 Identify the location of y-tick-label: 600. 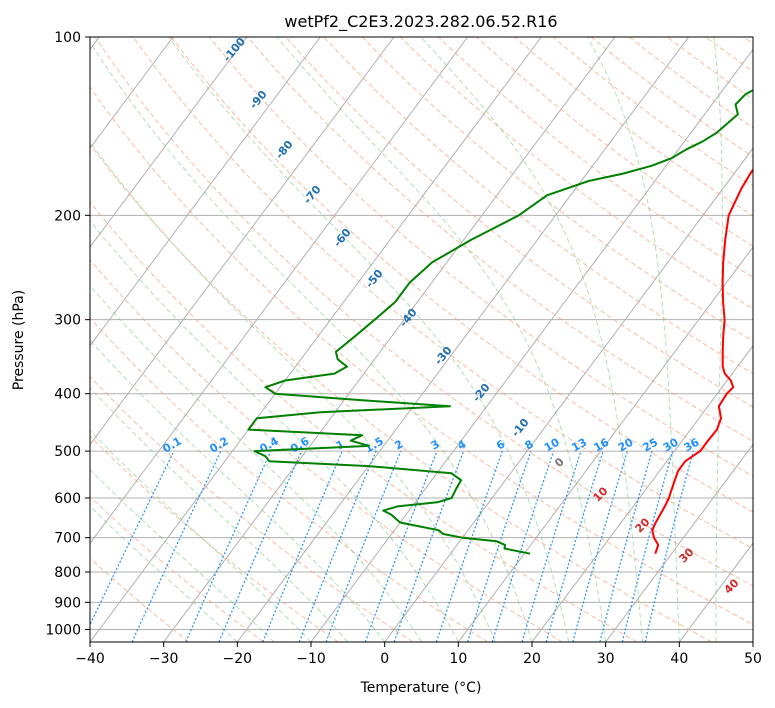
(67, 499).